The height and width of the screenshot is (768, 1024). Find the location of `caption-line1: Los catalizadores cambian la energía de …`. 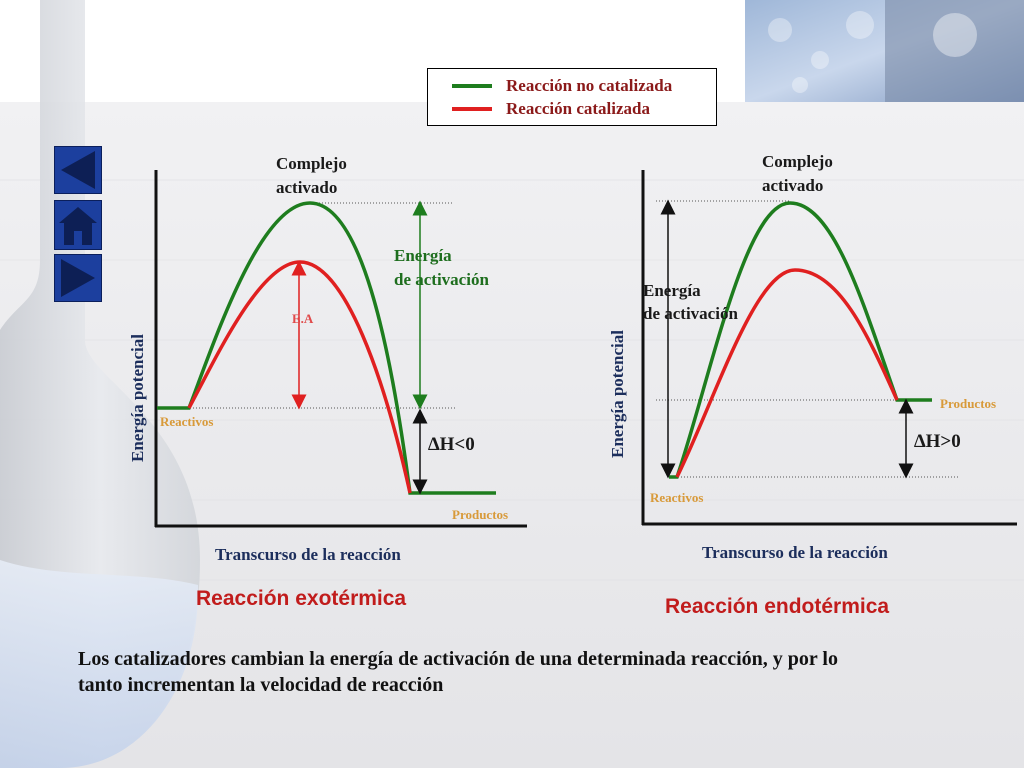

caption-line1: Los catalizadores cambian la energía de … is located at coordinates (458, 659).